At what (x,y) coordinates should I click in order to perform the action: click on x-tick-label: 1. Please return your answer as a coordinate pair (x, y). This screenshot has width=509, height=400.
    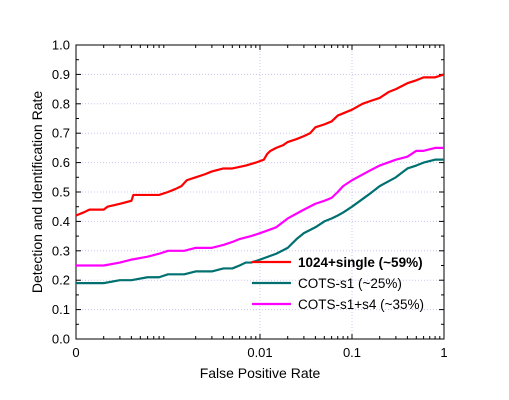
    Looking at the image, I should click on (443, 352).